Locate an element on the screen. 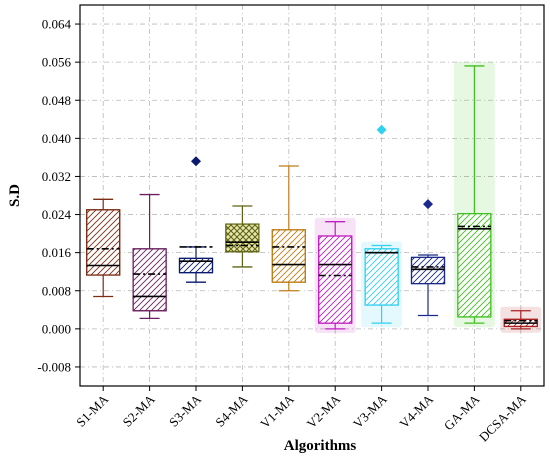 The width and height of the screenshot is (550, 456). box-s1-ma is located at coordinates (103, 248).